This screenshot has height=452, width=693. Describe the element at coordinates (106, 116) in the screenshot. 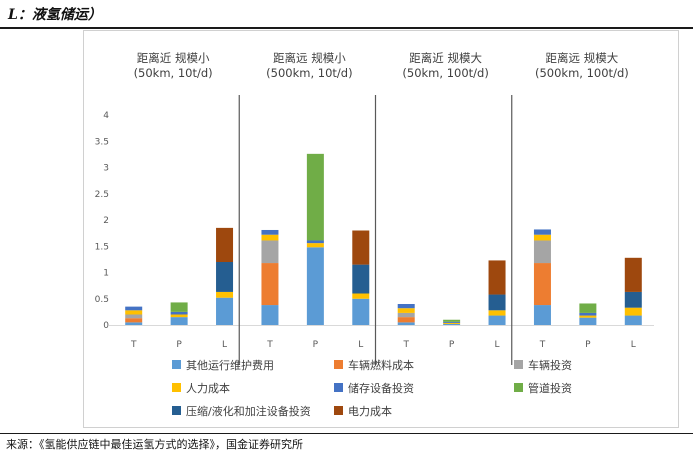

I see `y-tick-label: 4` at that location.